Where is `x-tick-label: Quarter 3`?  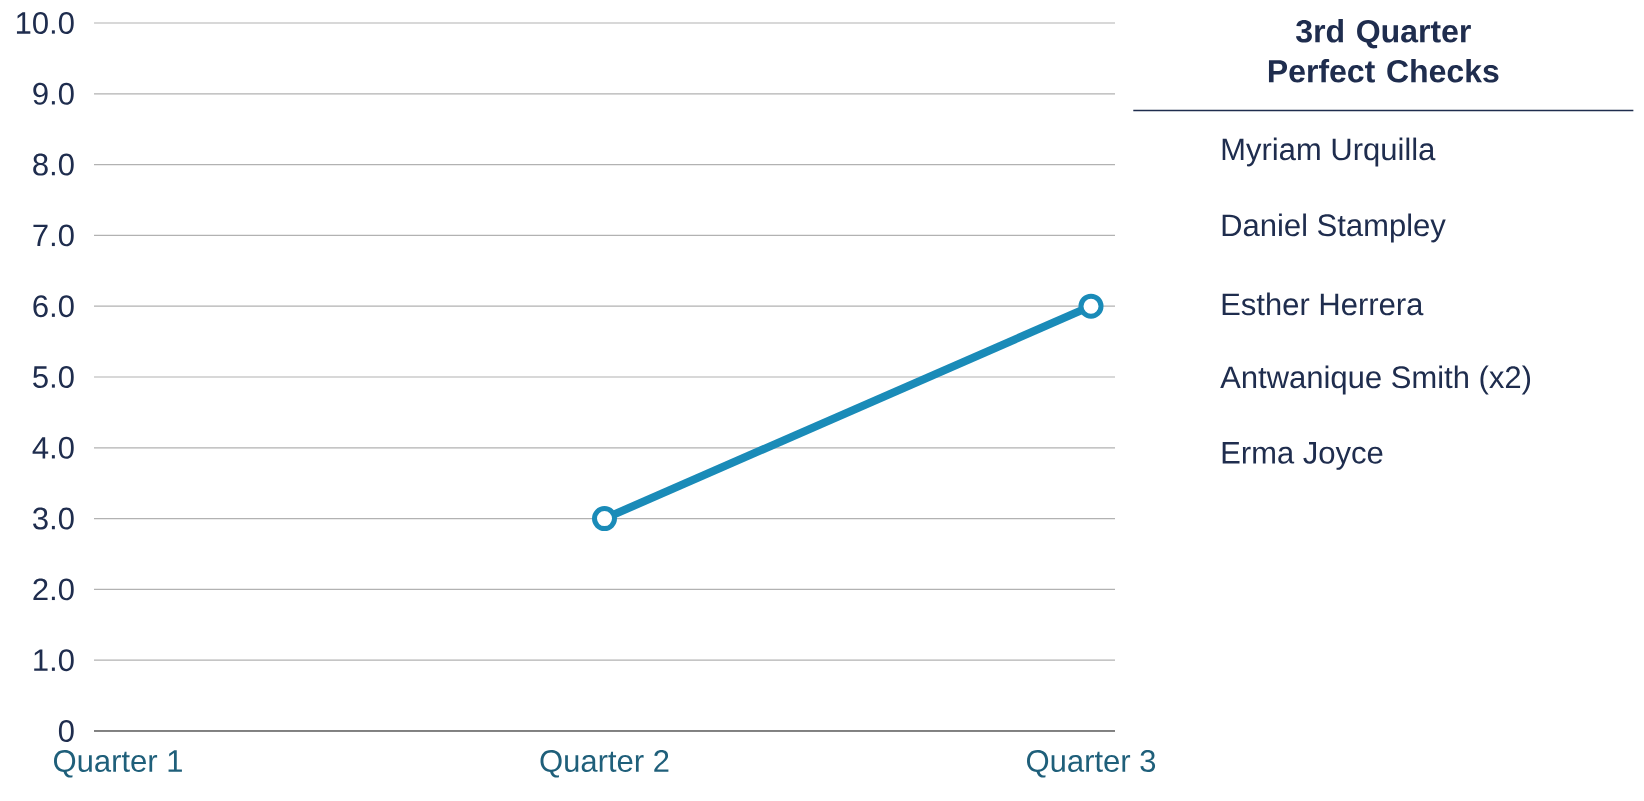
x-tick-label: Quarter 3 is located at coordinates (1091, 764).